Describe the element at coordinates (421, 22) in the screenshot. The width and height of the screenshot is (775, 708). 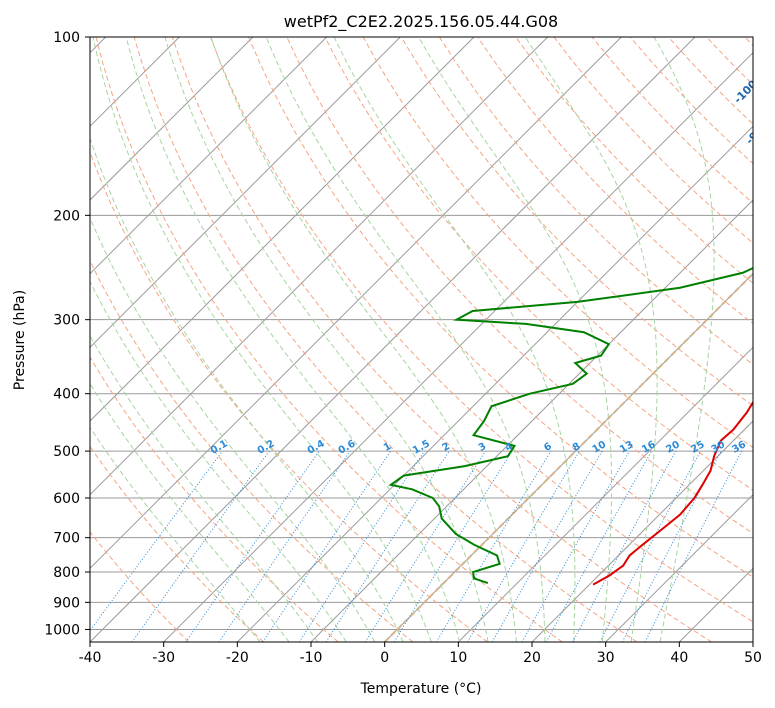
I see `chart-title: wetPf2_C2E2.2025.156.05.44.G08` at that location.